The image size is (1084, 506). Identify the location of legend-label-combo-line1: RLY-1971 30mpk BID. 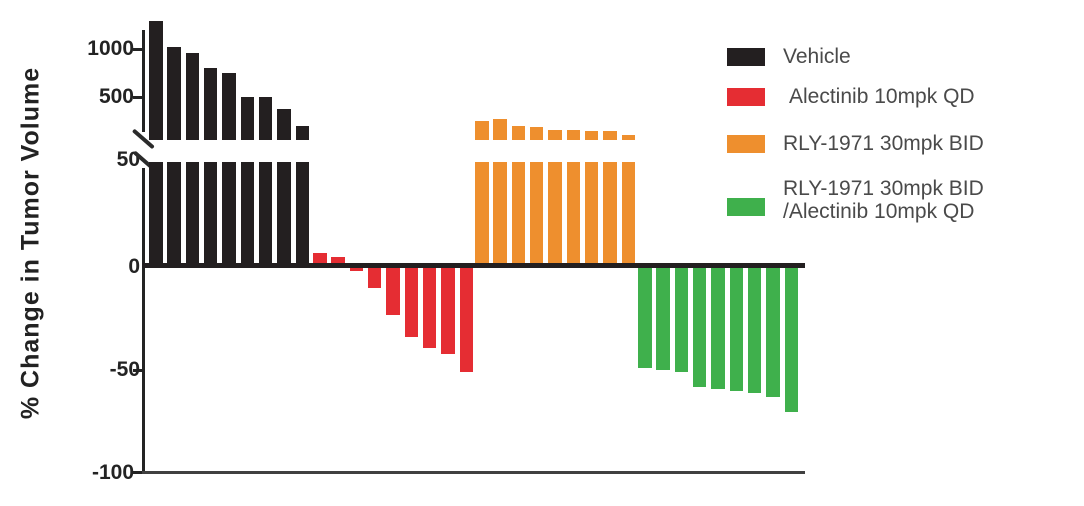
(883, 188).